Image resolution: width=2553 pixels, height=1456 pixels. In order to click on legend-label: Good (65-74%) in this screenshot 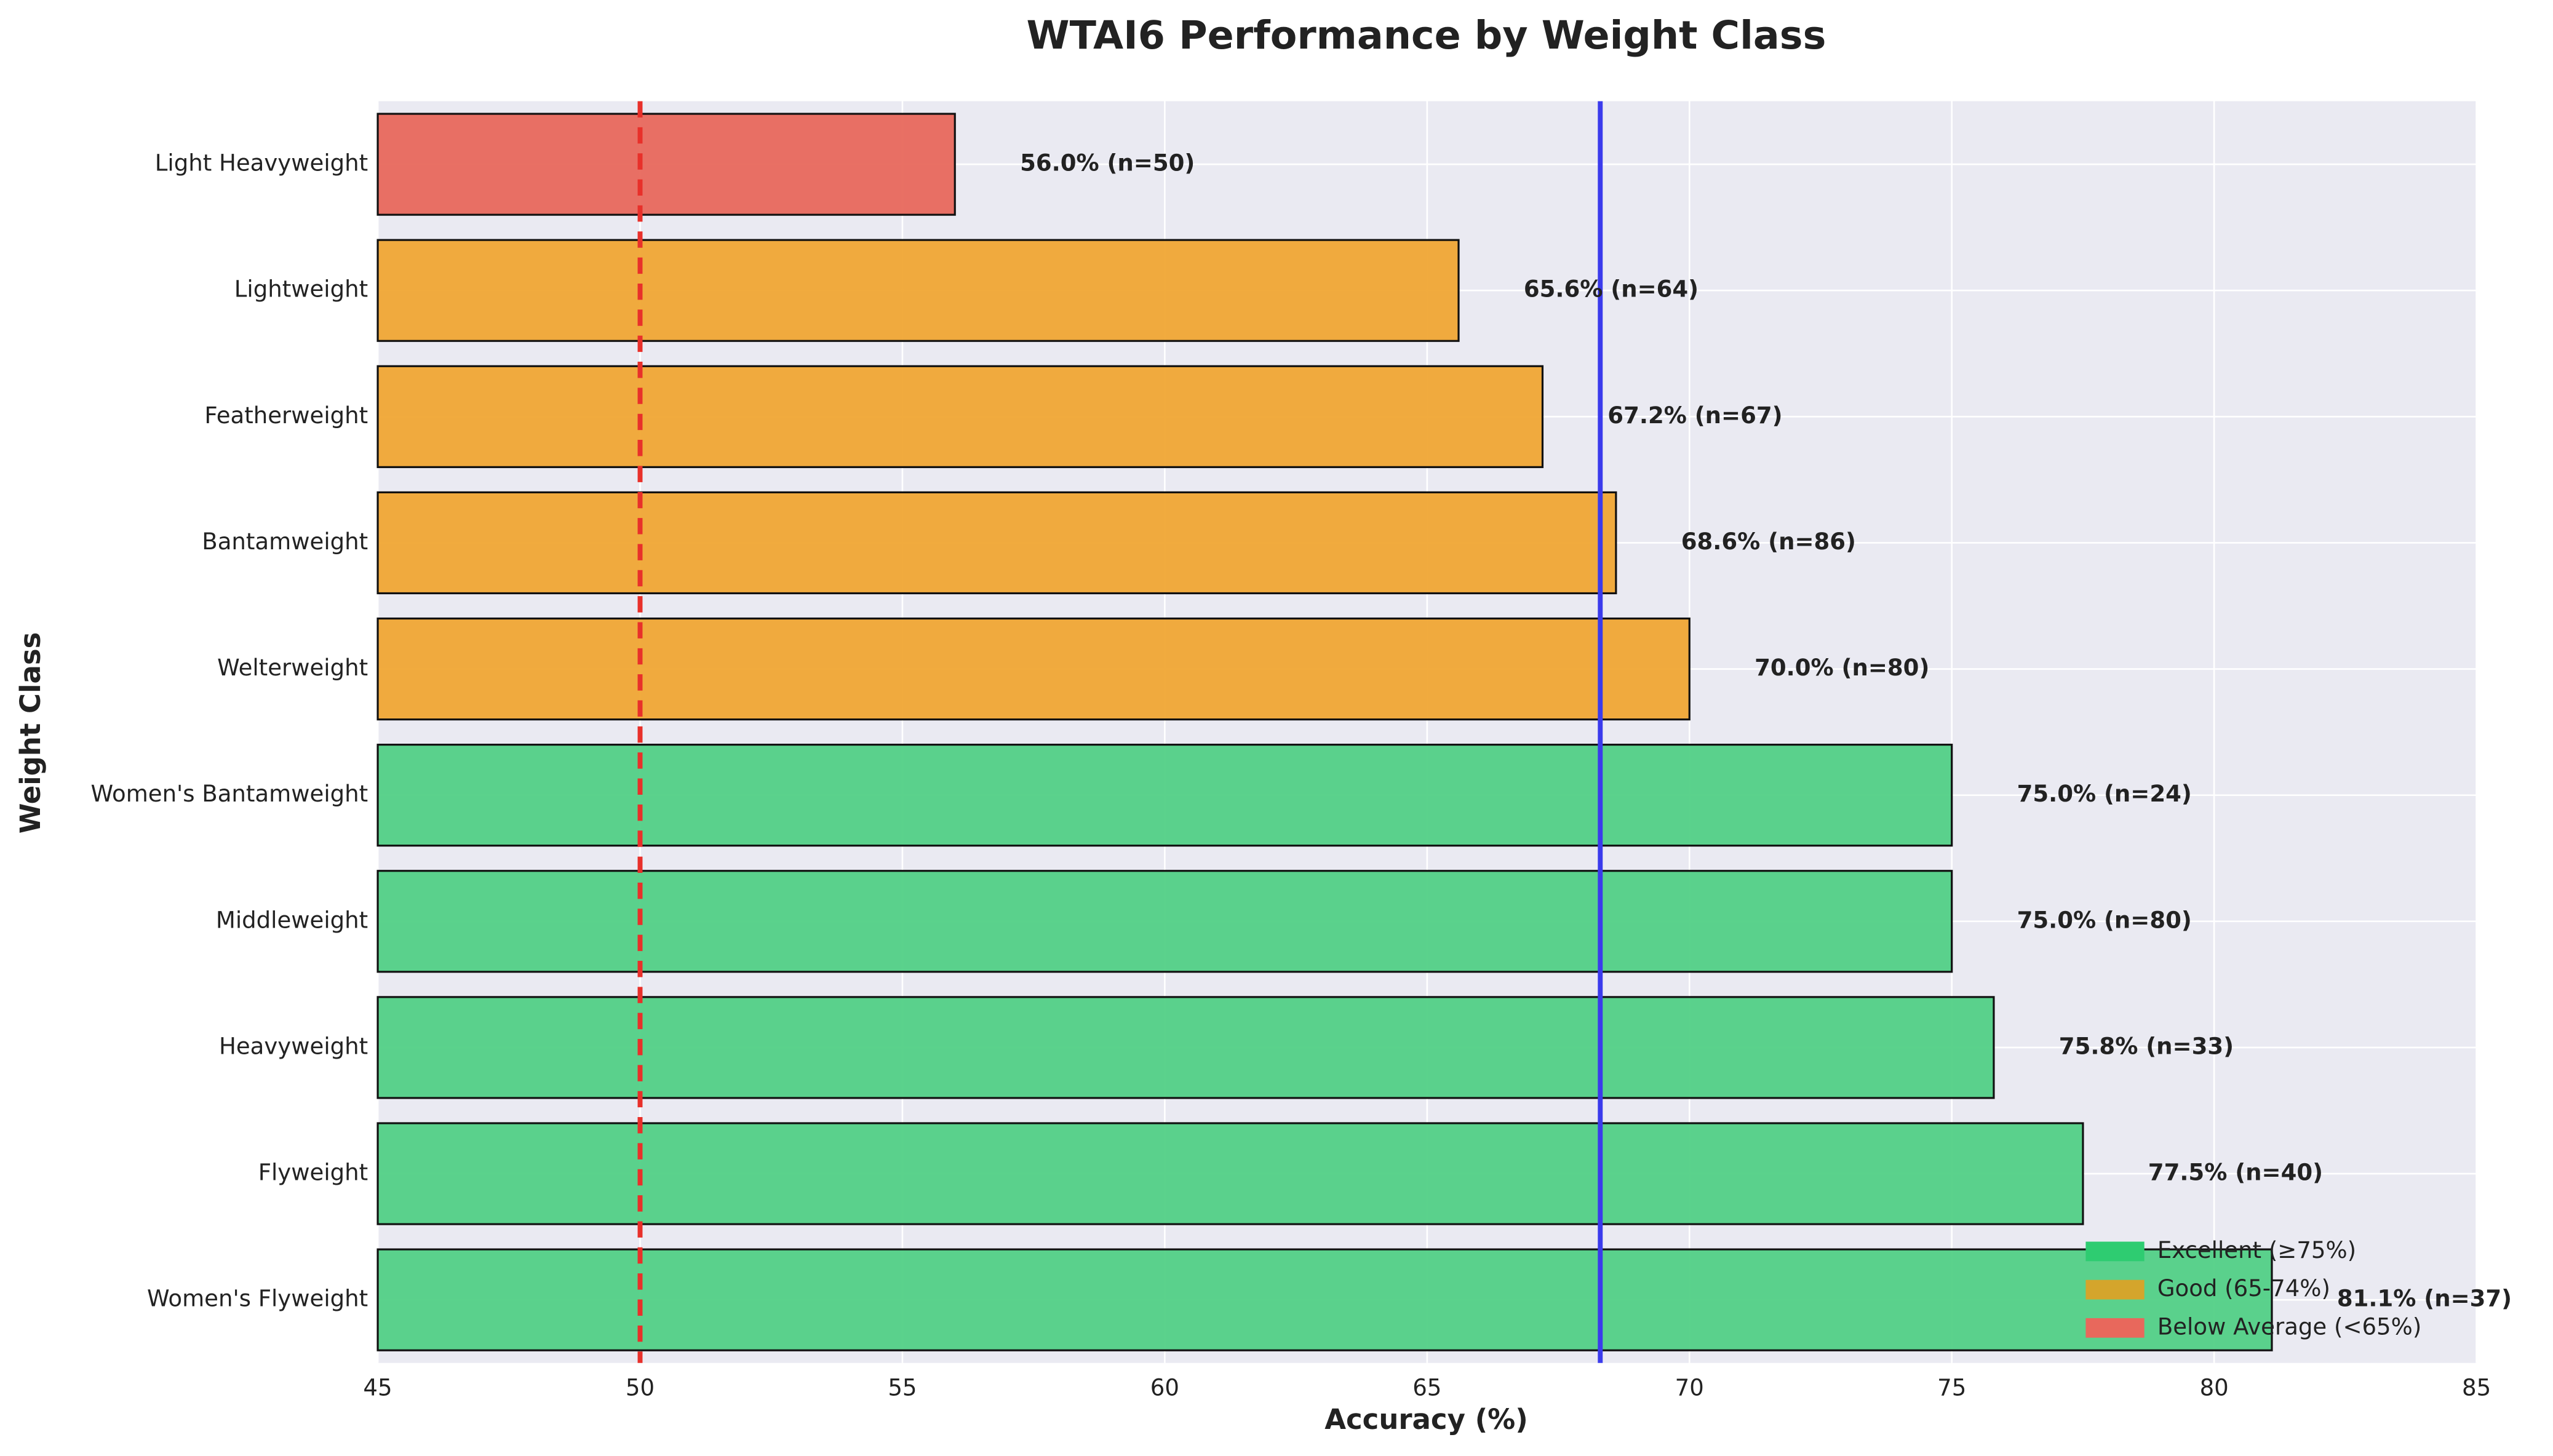, I will do `click(2243, 1288)`.